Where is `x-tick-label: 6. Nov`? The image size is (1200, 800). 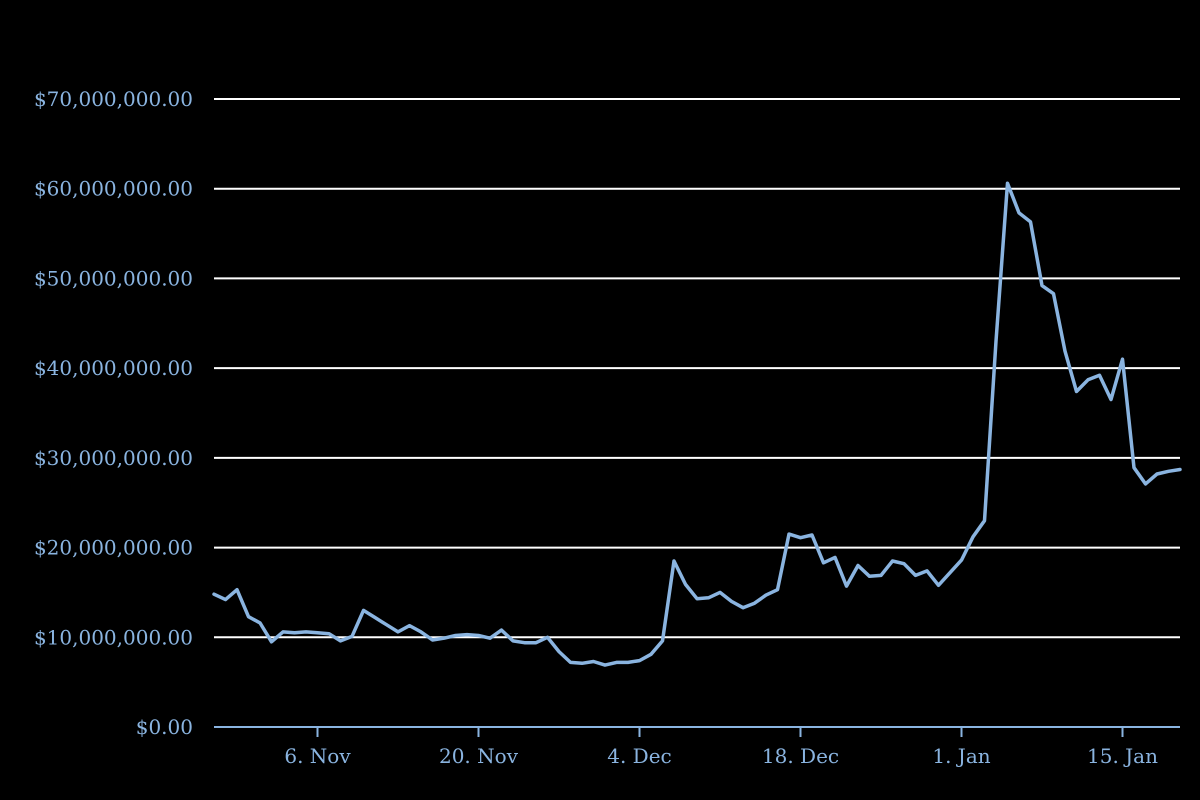
x-tick-label: 6. Nov is located at coordinates (317, 756).